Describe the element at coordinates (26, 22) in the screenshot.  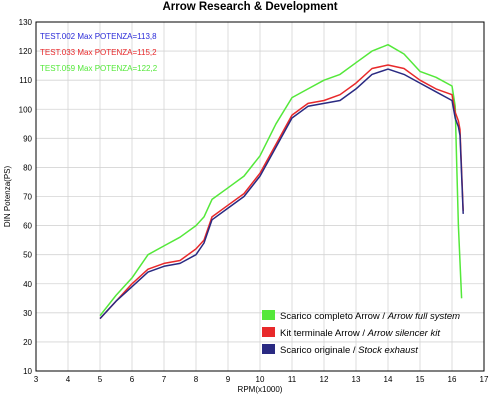
I see `y-tick-label: 130` at that location.